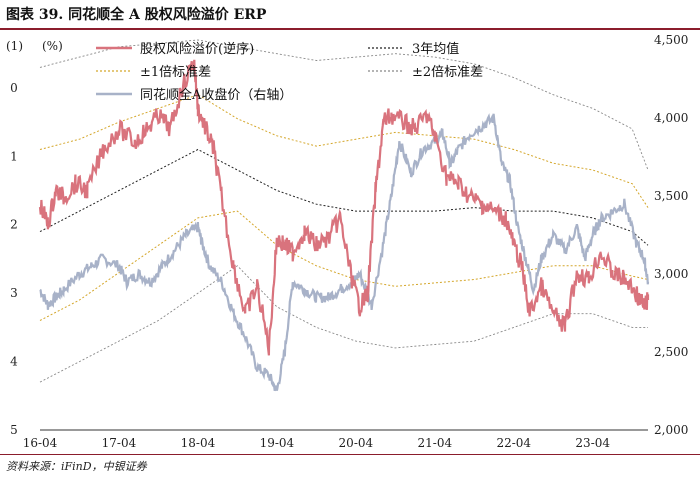  Describe the element at coordinates (40, 443) in the screenshot. I see `x-tick-label: 16-04` at that location.